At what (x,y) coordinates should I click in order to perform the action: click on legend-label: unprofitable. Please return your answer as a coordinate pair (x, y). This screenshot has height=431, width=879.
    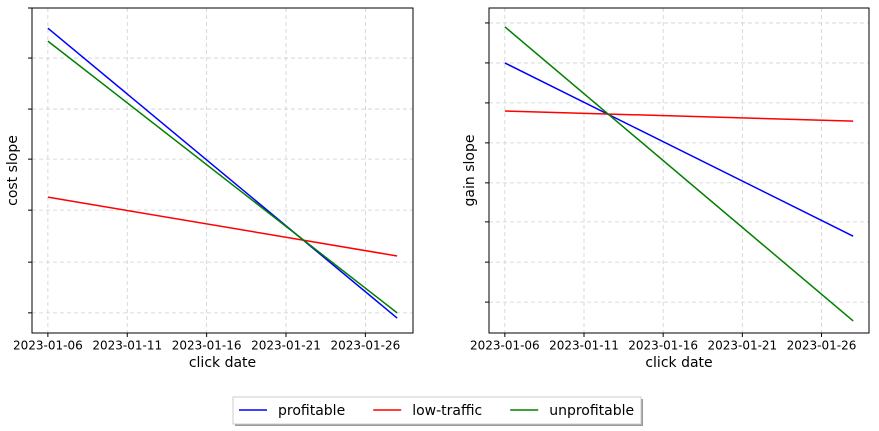
    Looking at the image, I should click on (591, 411).